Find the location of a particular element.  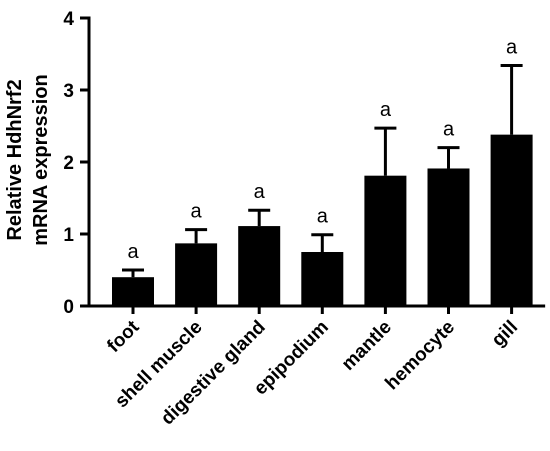

bar-epipodium is located at coordinates (322, 279).